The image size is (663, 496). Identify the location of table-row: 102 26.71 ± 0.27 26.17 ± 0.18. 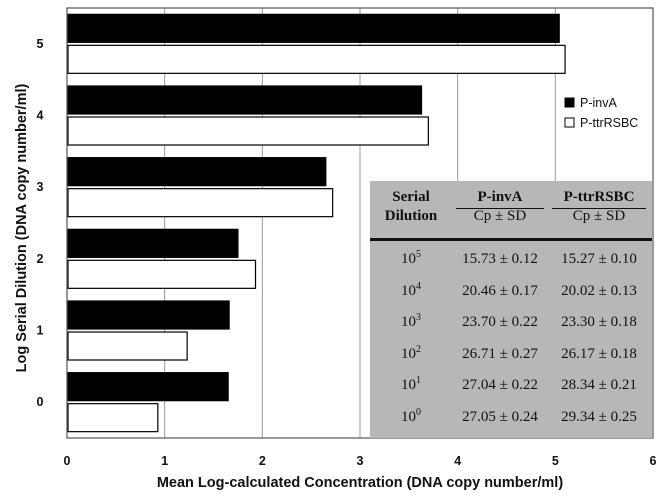
(511, 355).